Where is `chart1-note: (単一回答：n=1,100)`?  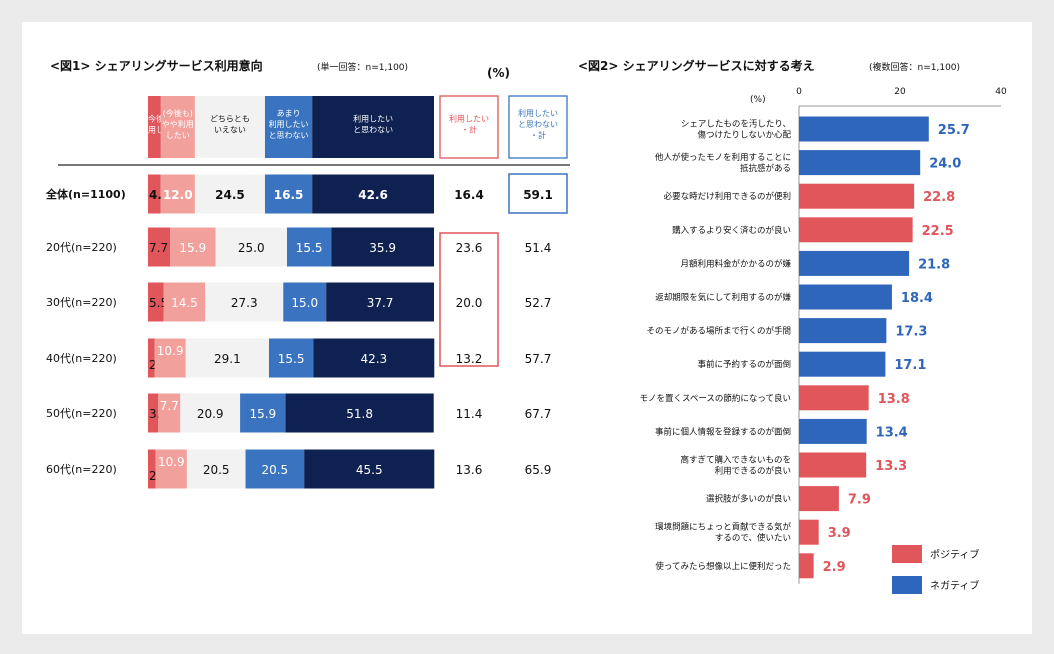 chart1-note: (単一回答：n=1,100) is located at coordinates (362, 67).